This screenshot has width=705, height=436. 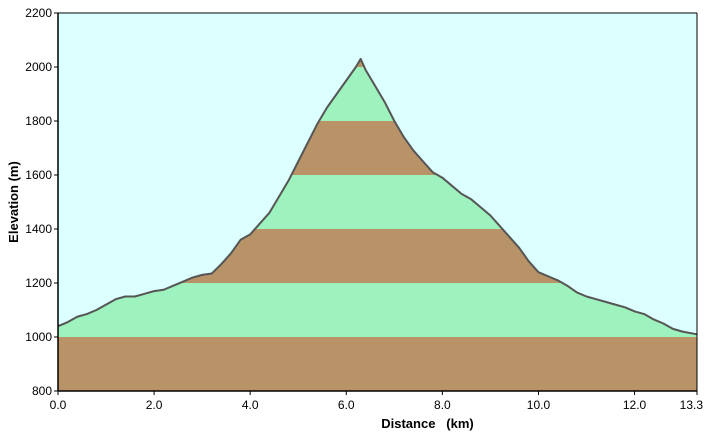 What do you see at coordinates (38, 283) in the screenshot?
I see `y-tick-label: 1200` at bounding box center [38, 283].